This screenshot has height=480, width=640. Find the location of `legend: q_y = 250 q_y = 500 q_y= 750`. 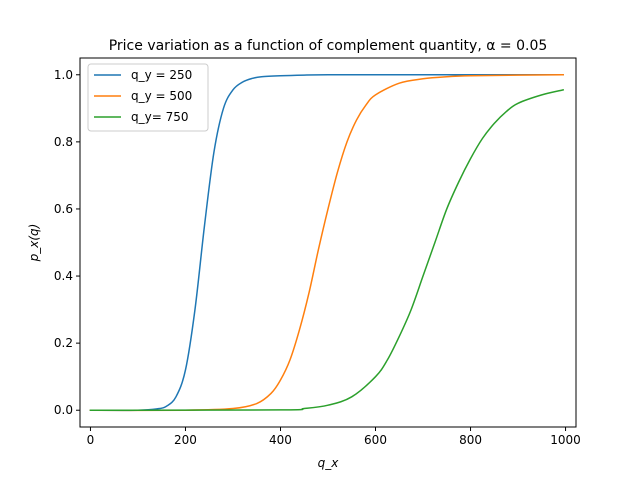

legend: q_y = 250 q_y = 500 q_y= 750 is located at coordinates (148, 97).